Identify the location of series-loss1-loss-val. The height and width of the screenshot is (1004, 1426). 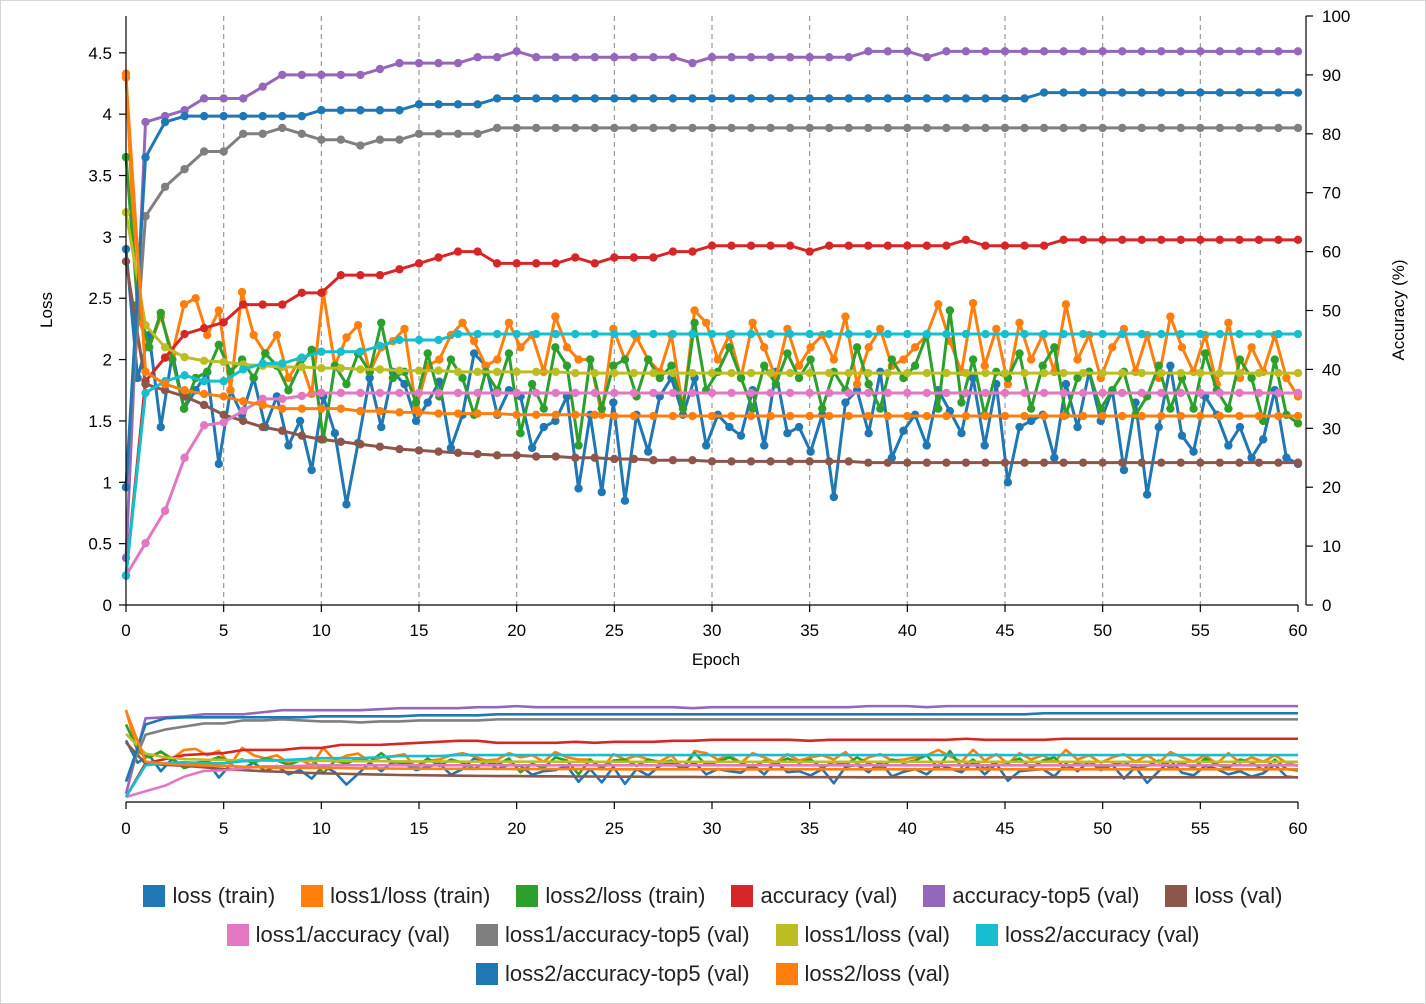
(712, 293).